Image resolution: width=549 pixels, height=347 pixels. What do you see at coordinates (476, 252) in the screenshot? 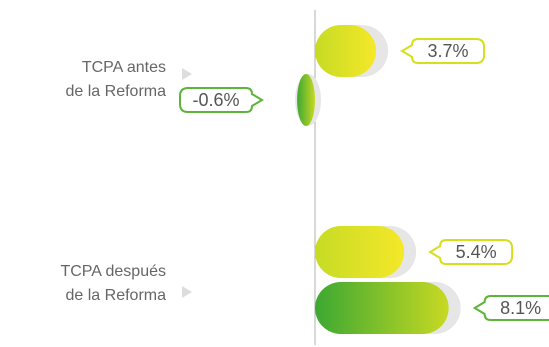
I see `data-label: 5.4%` at bounding box center [476, 252].